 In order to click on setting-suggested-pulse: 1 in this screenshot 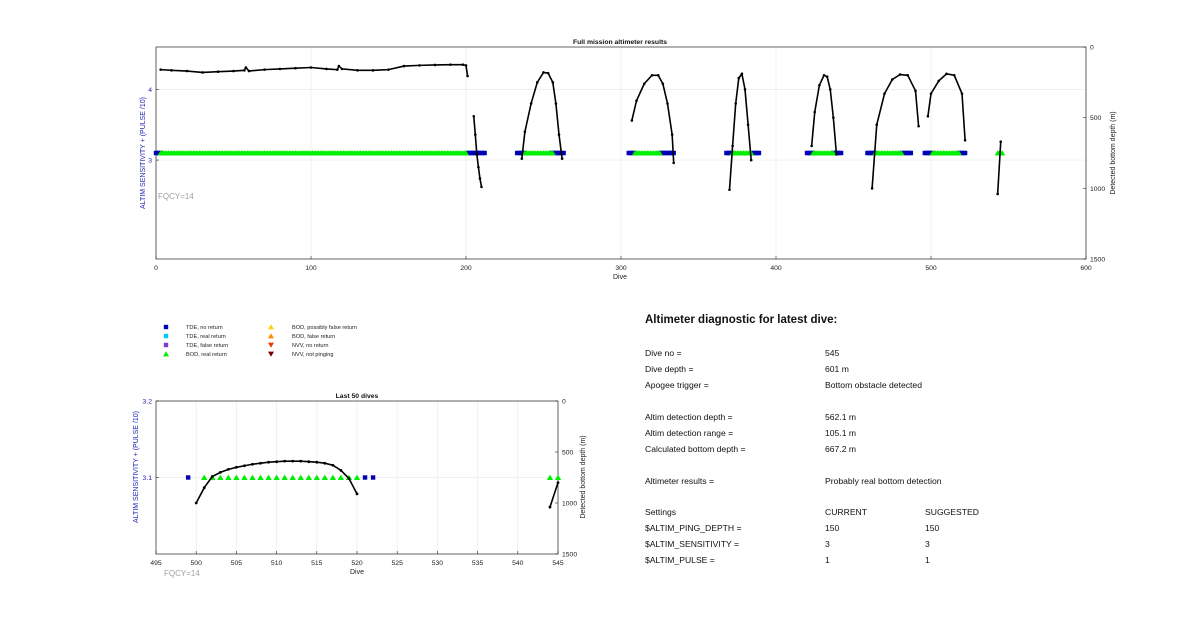, I will do `click(927, 560)`.